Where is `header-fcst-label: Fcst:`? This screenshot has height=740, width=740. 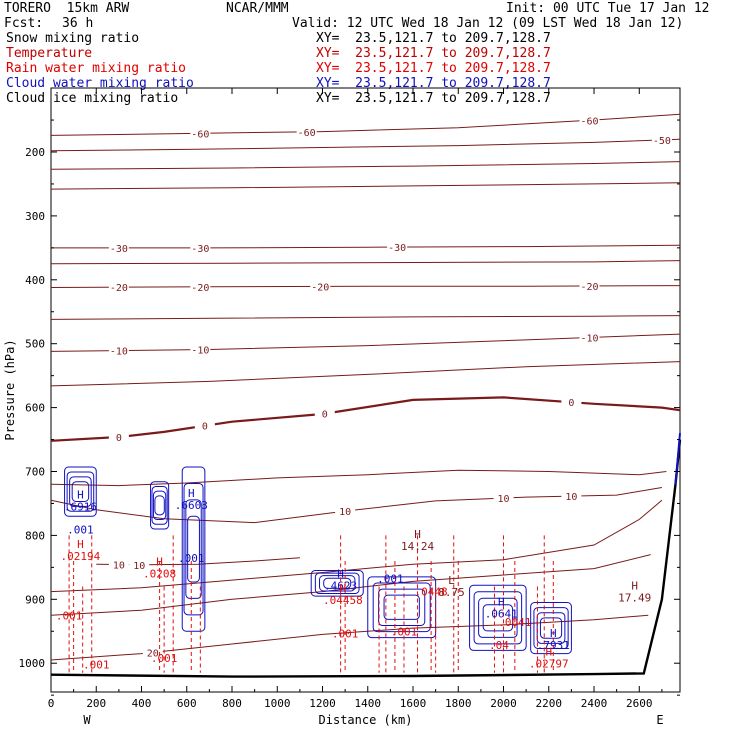
header-fcst-label: Fcst: is located at coordinates (24, 23).